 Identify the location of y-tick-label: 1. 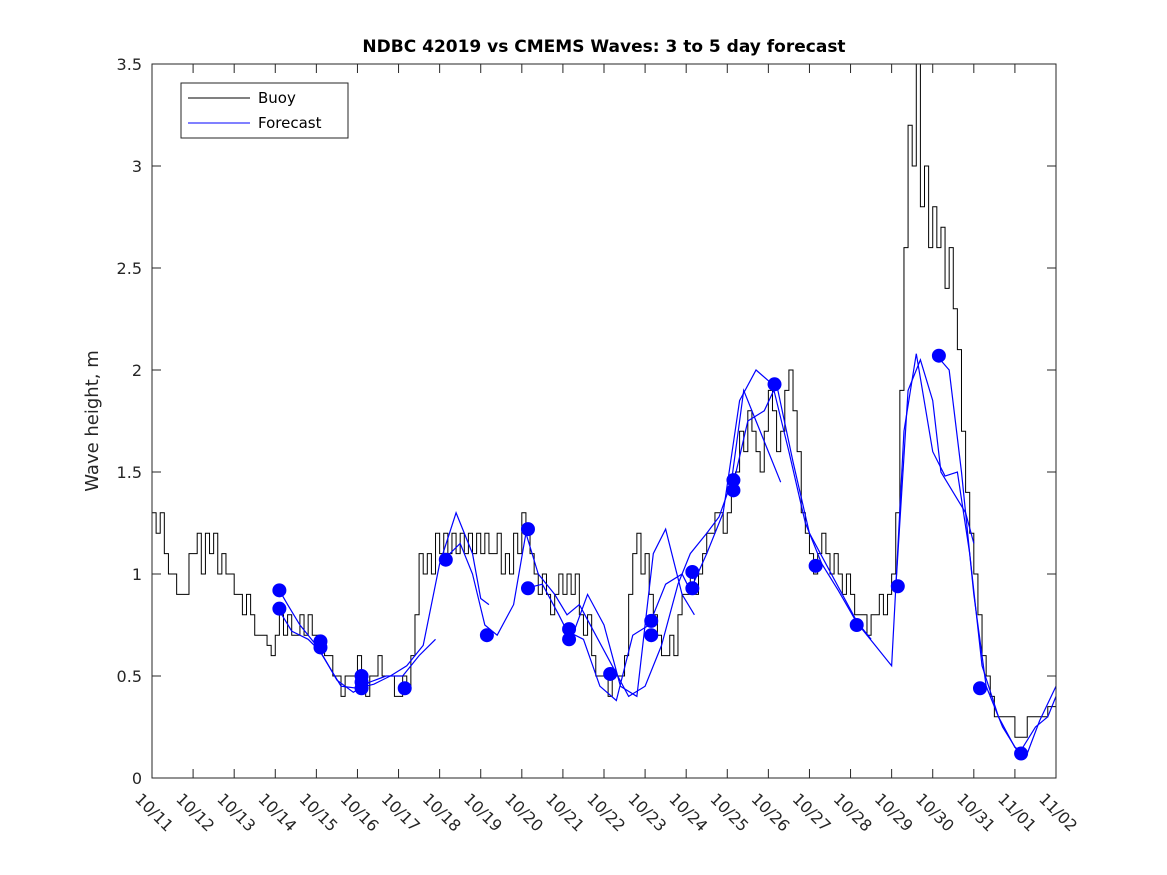
(137, 574).